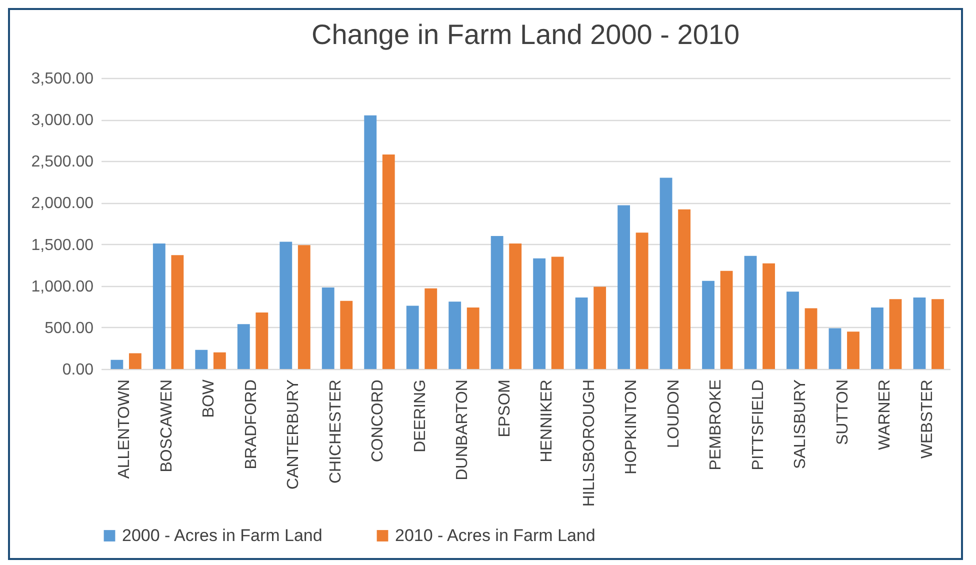 Image resolution: width=976 pixels, height=565 pixels. I want to click on legend-label: 2010 - Acres in Farm Land, so click(495, 535).